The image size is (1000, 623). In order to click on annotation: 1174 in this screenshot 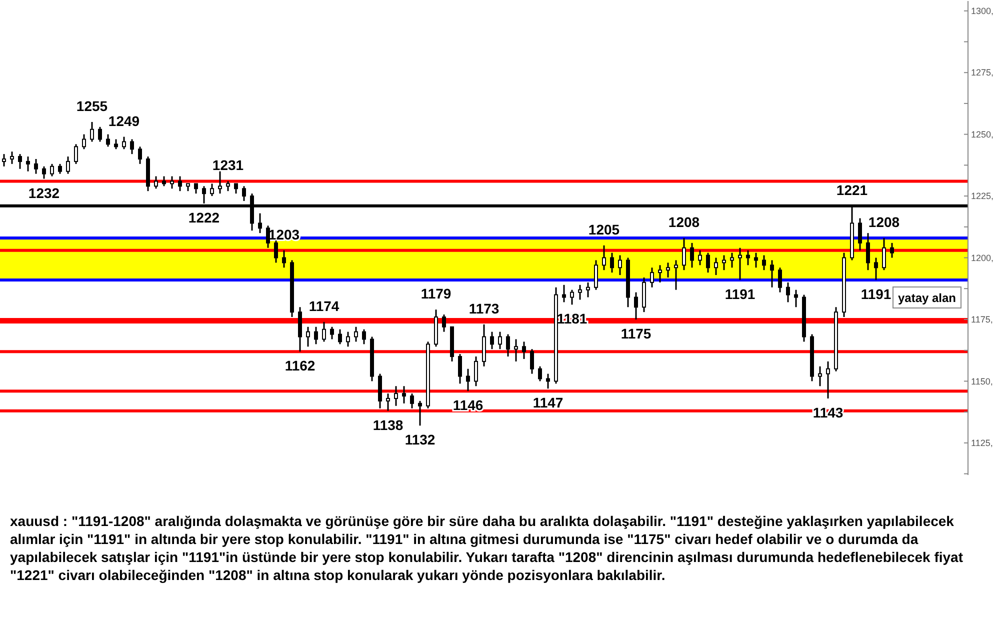, I will do `click(324, 306)`.